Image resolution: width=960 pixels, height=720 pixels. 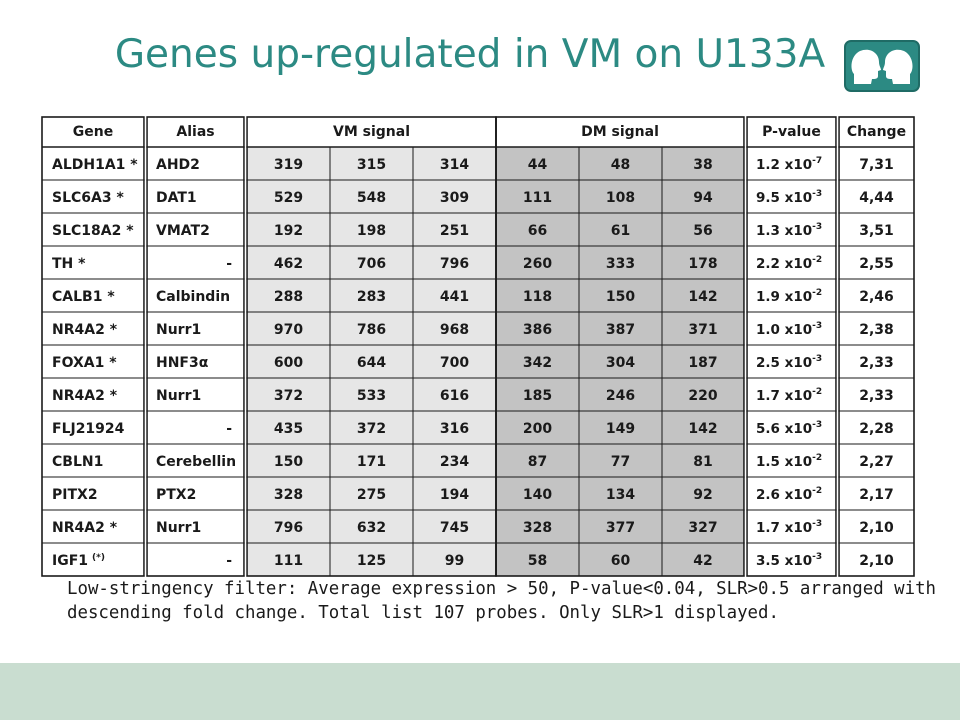 I want to click on panel-border-gene, so click(x=93, y=346).